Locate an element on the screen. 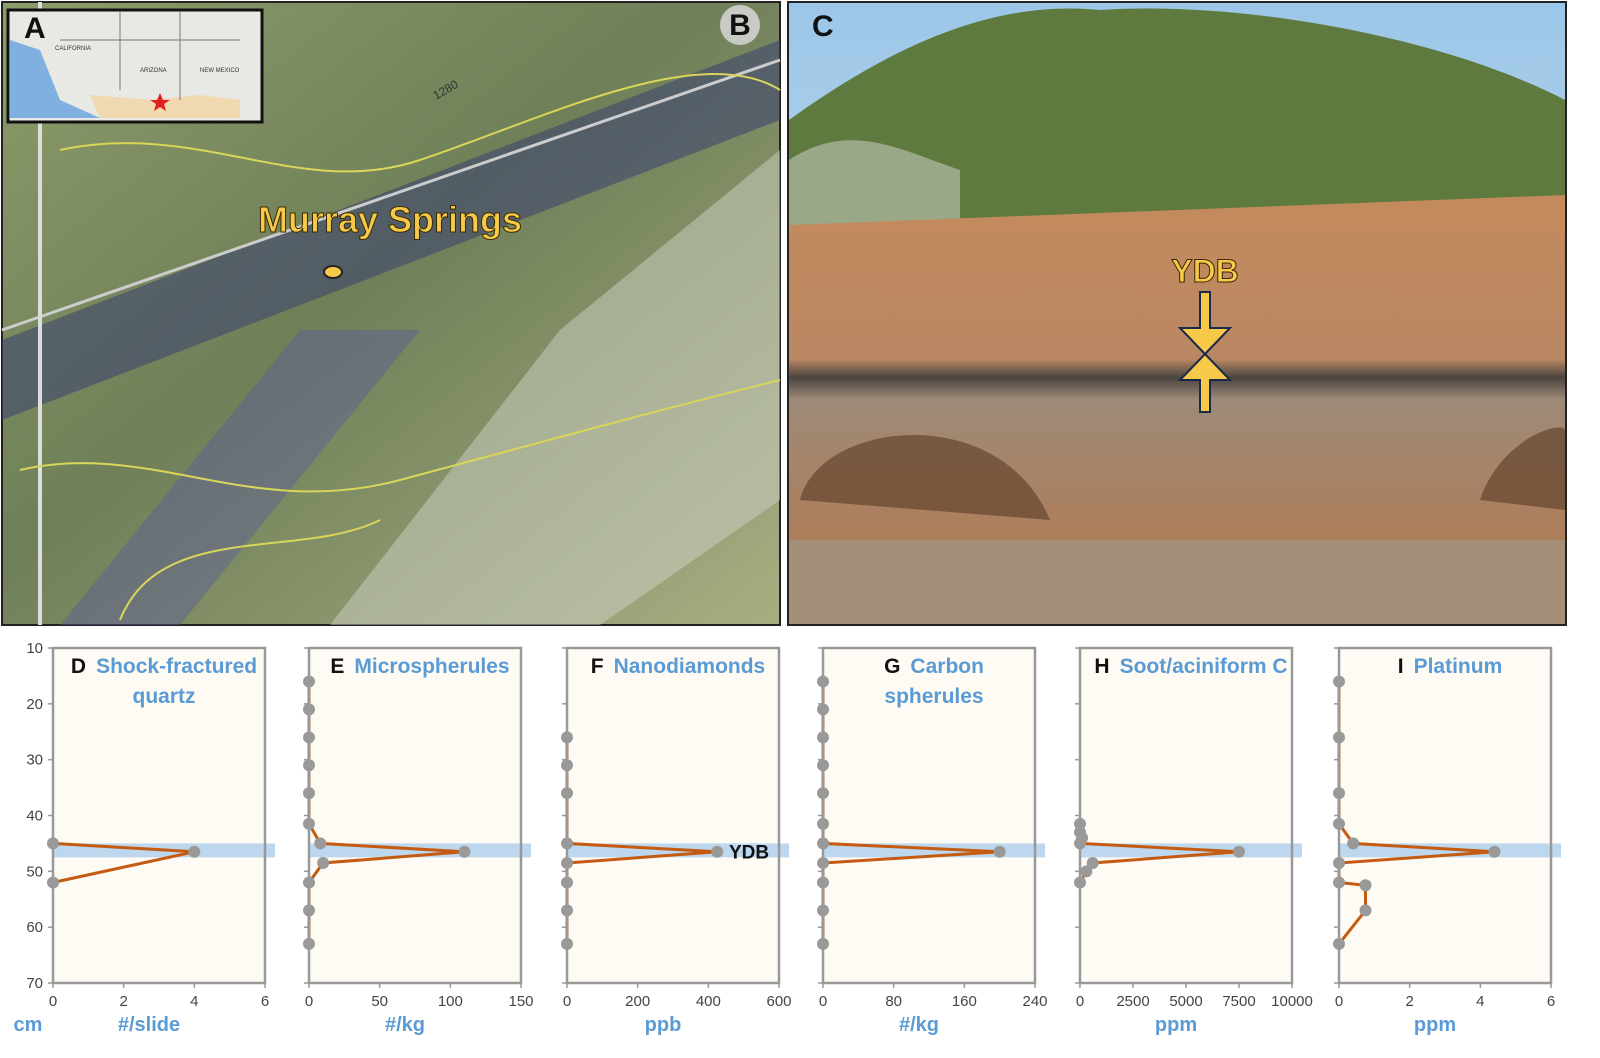 This screenshot has width=1600, height=1058. x-tick-label: 50 is located at coordinates (379, 1001).